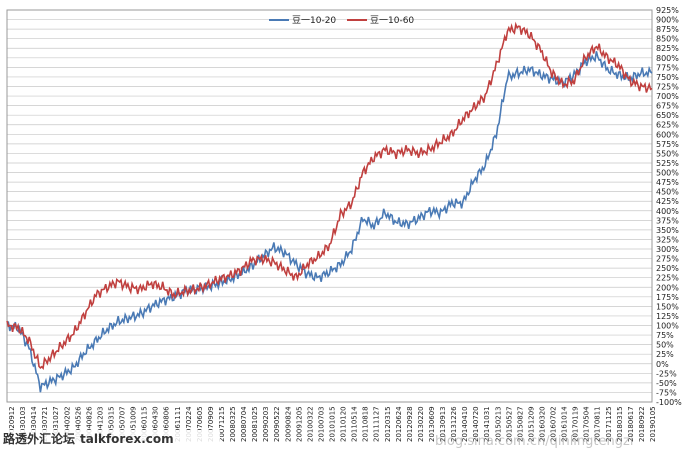 This screenshot has height=452, width=690. What do you see at coordinates (366, 424) in the screenshot?
I see `x-tick-label: 20110818` at bounding box center [366, 424].